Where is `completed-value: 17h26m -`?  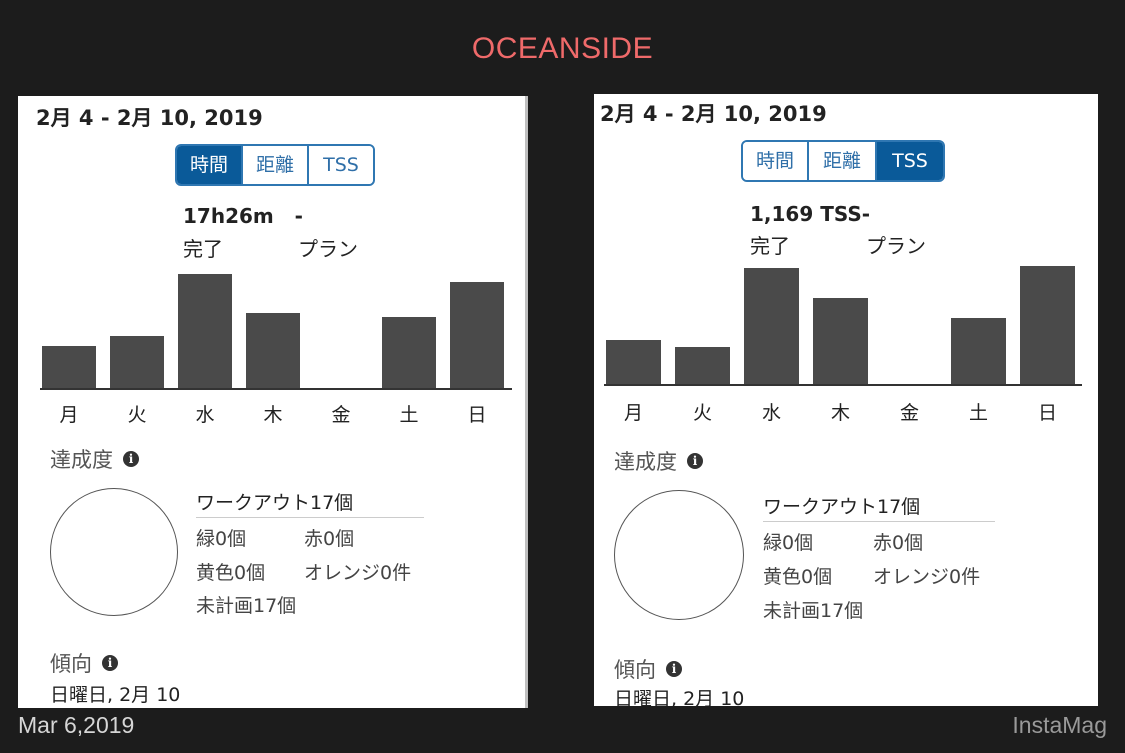 completed-value: 17h26m - is located at coordinates (243, 216).